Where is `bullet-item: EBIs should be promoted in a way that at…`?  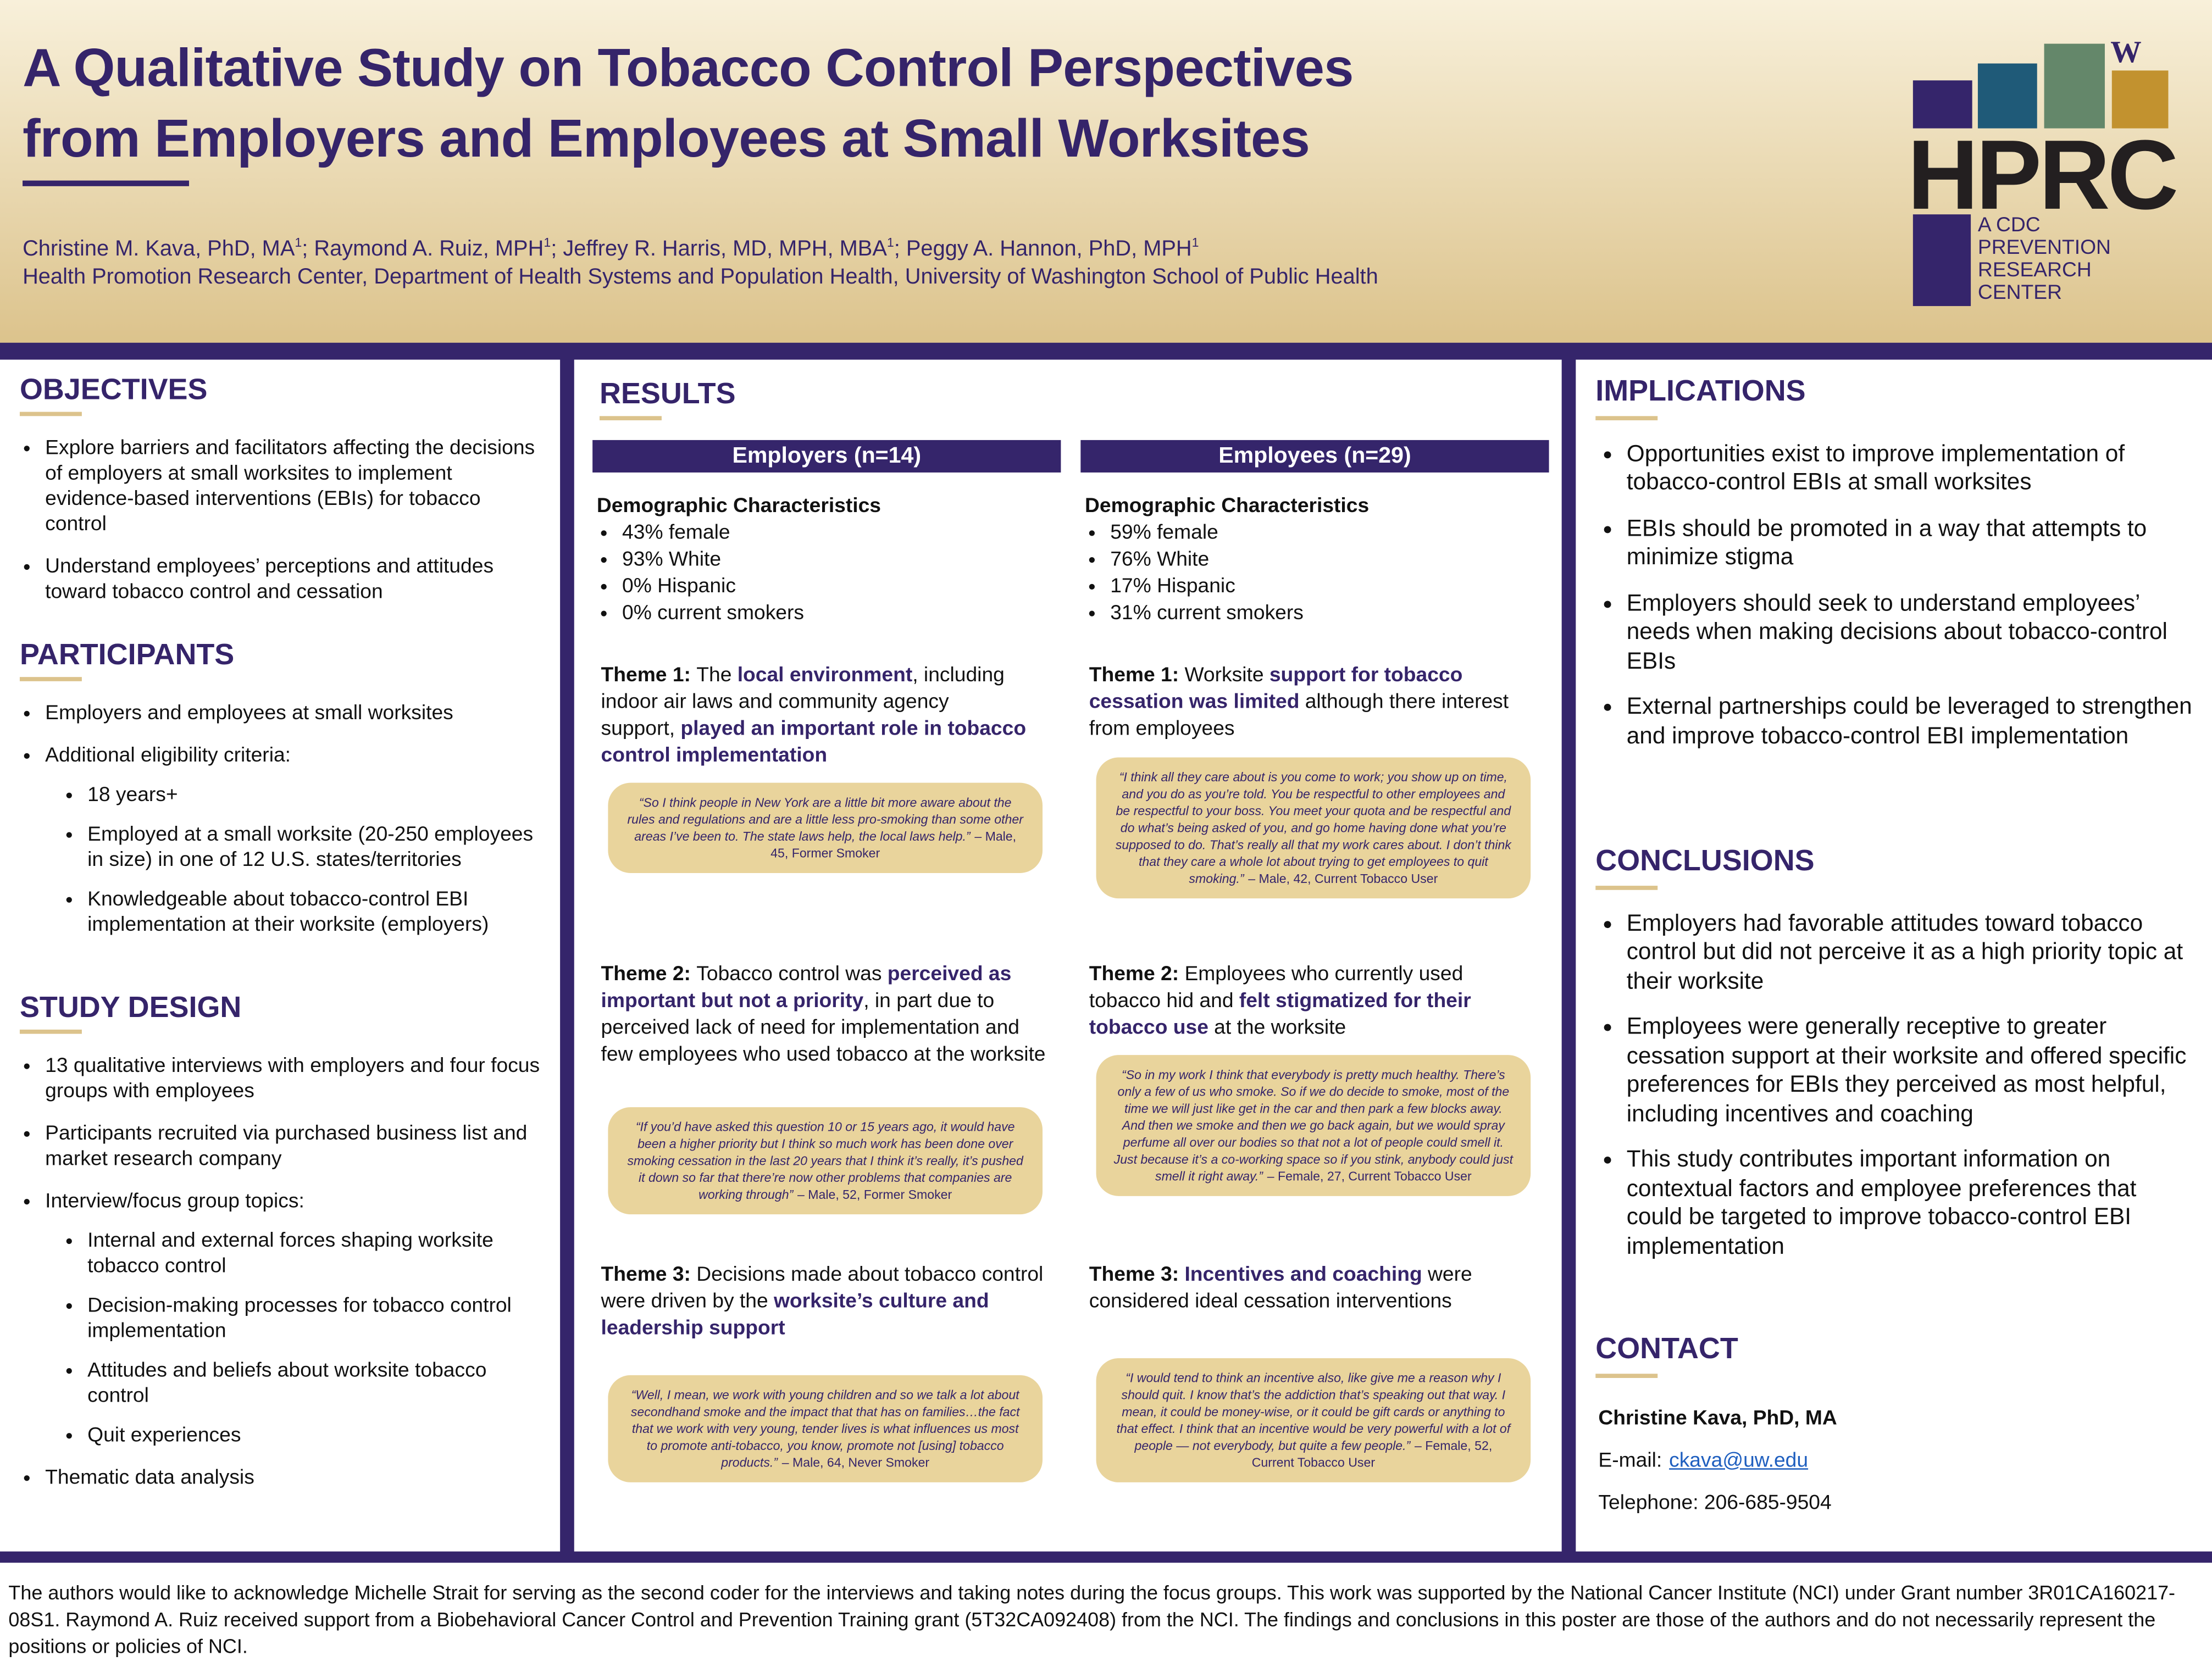
bullet-item: EBIs should be promoted in a way that at… is located at coordinates (1911, 543).